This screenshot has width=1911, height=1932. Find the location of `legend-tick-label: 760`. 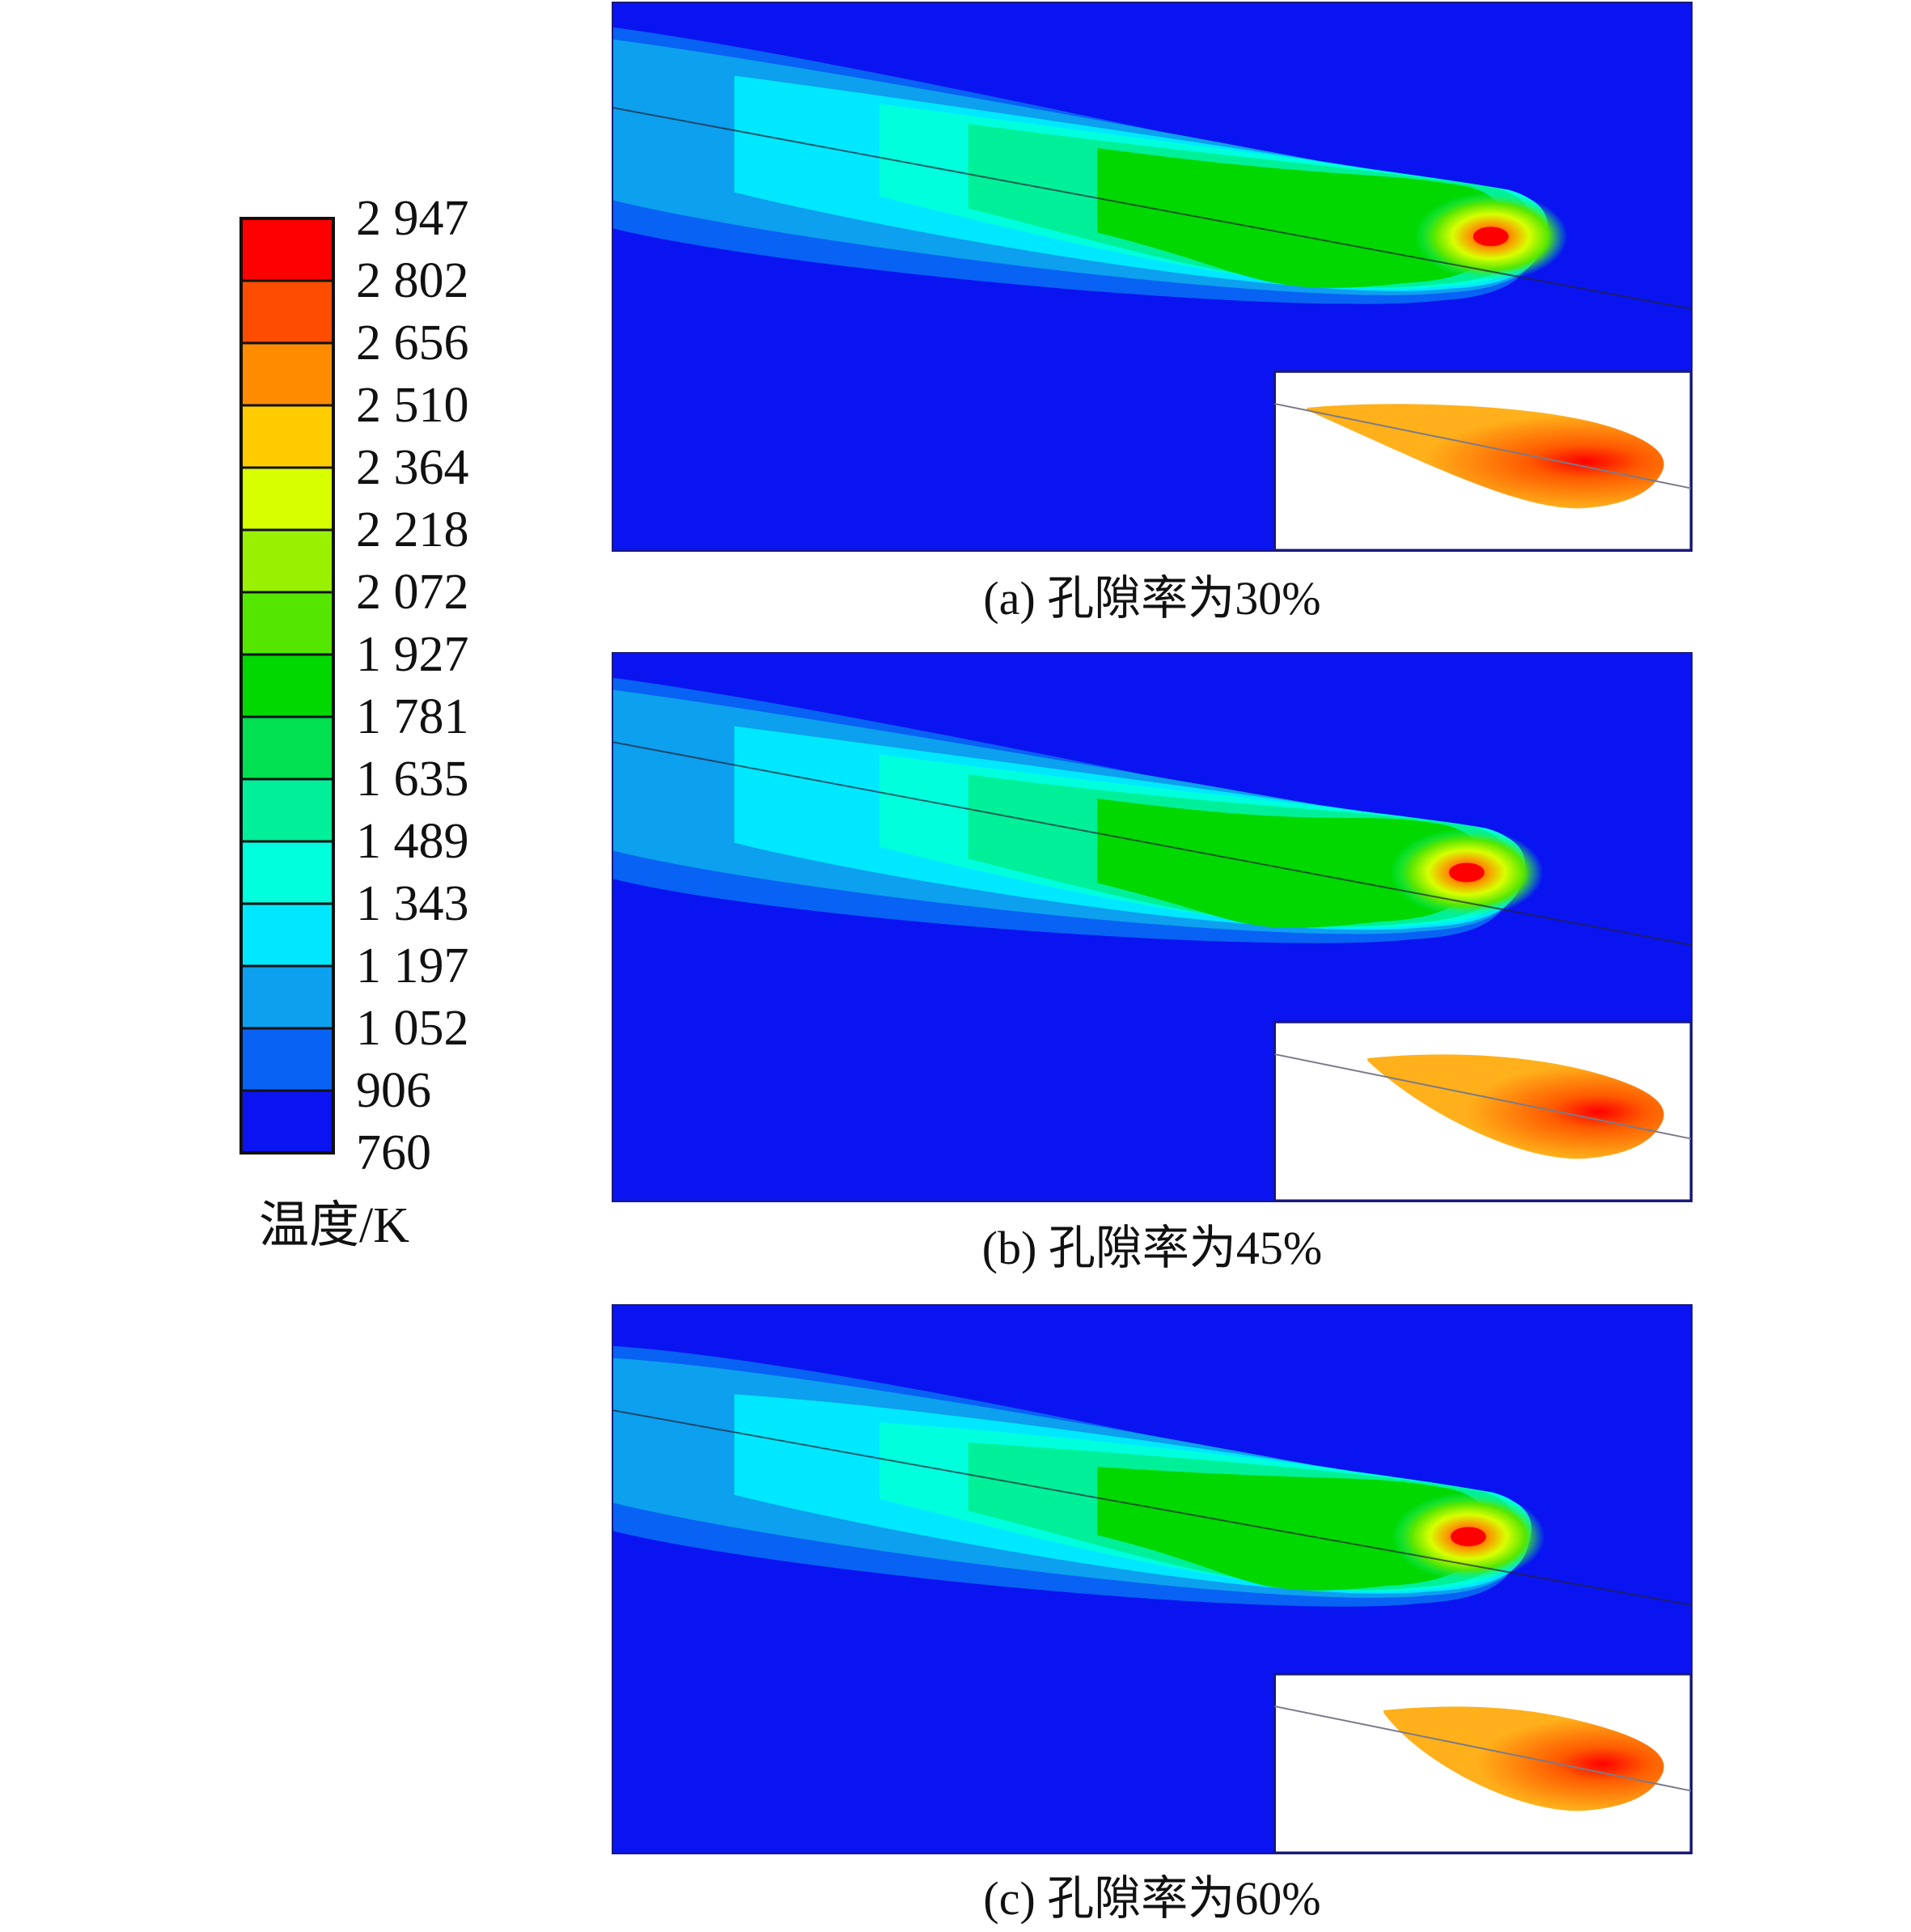

legend-tick-label: 760 is located at coordinates (393, 1152).